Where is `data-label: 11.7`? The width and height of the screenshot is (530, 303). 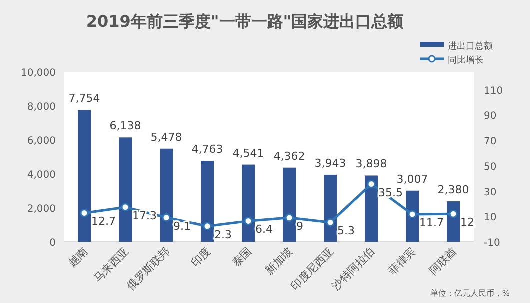 data-label: 11.7 is located at coordinates (432, 223).